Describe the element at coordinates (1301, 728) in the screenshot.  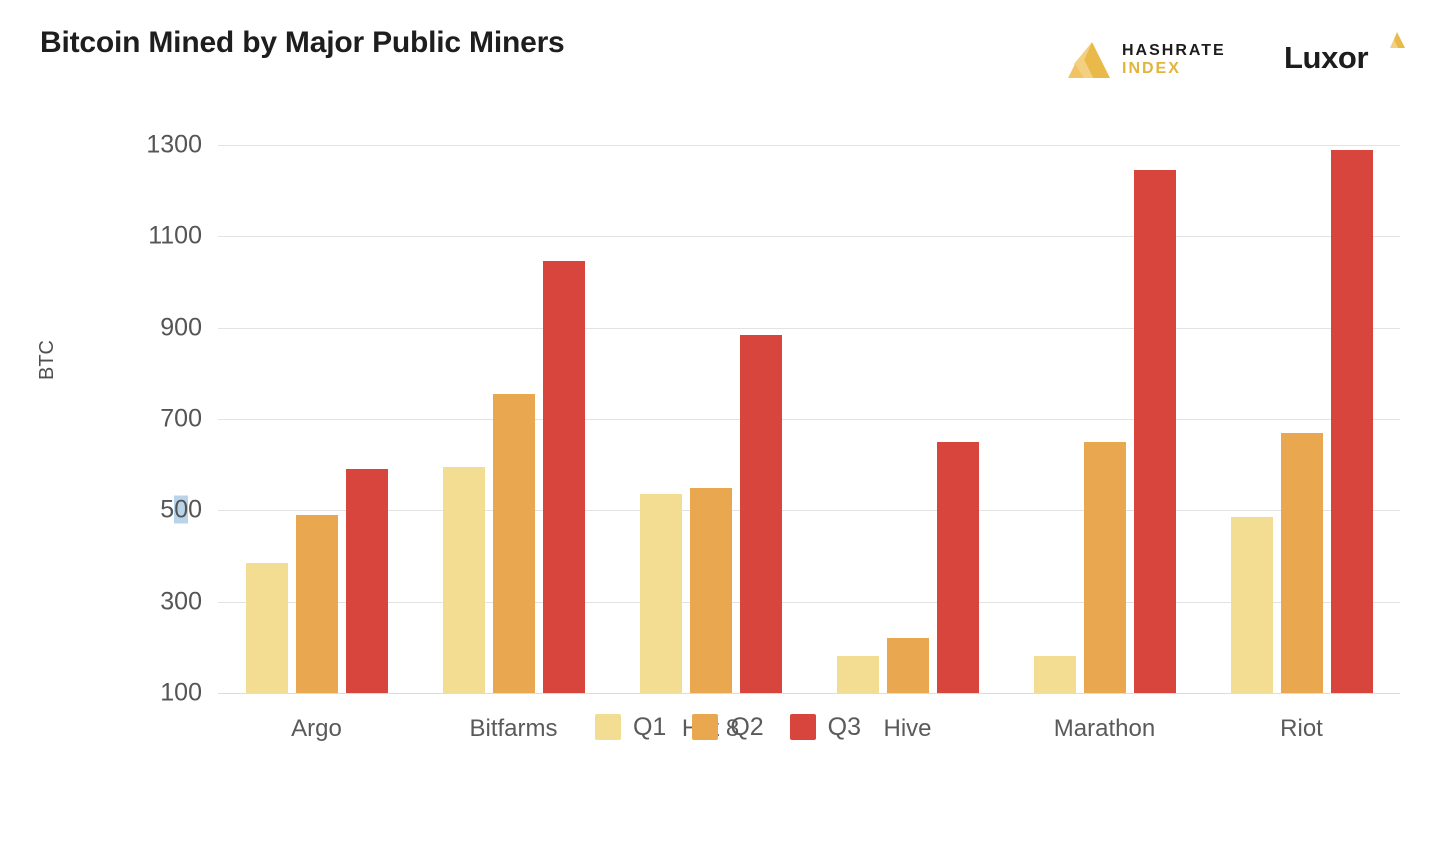
I see `x-axis-tick-label: Riot` at that location.